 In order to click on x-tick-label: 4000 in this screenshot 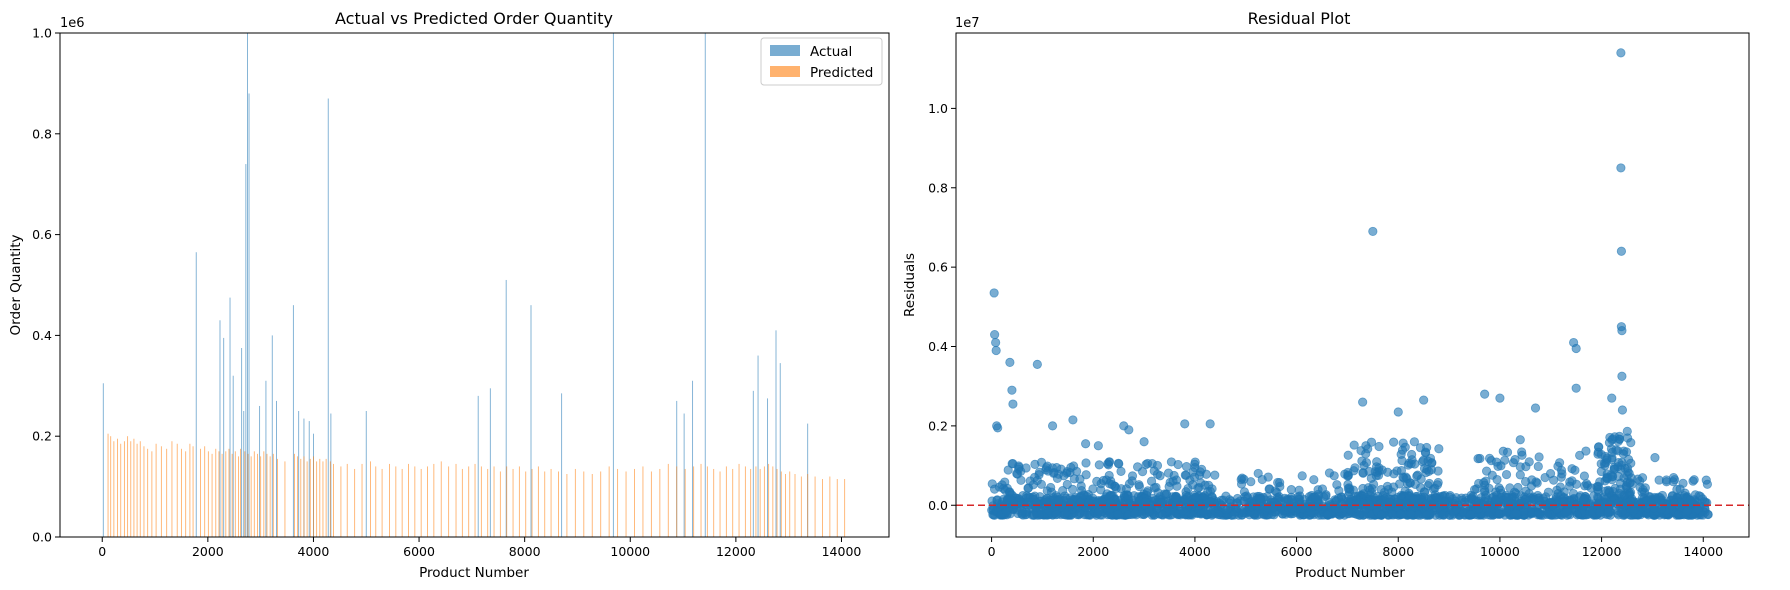, I will do `click(314, 551)`.